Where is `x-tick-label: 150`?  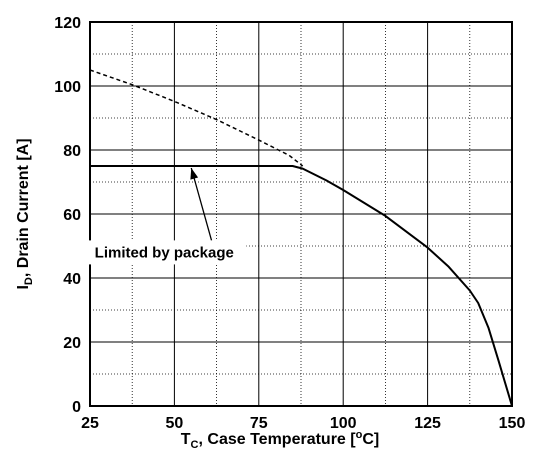 x-tick-label: 150 is located at coordinates (512, 423).